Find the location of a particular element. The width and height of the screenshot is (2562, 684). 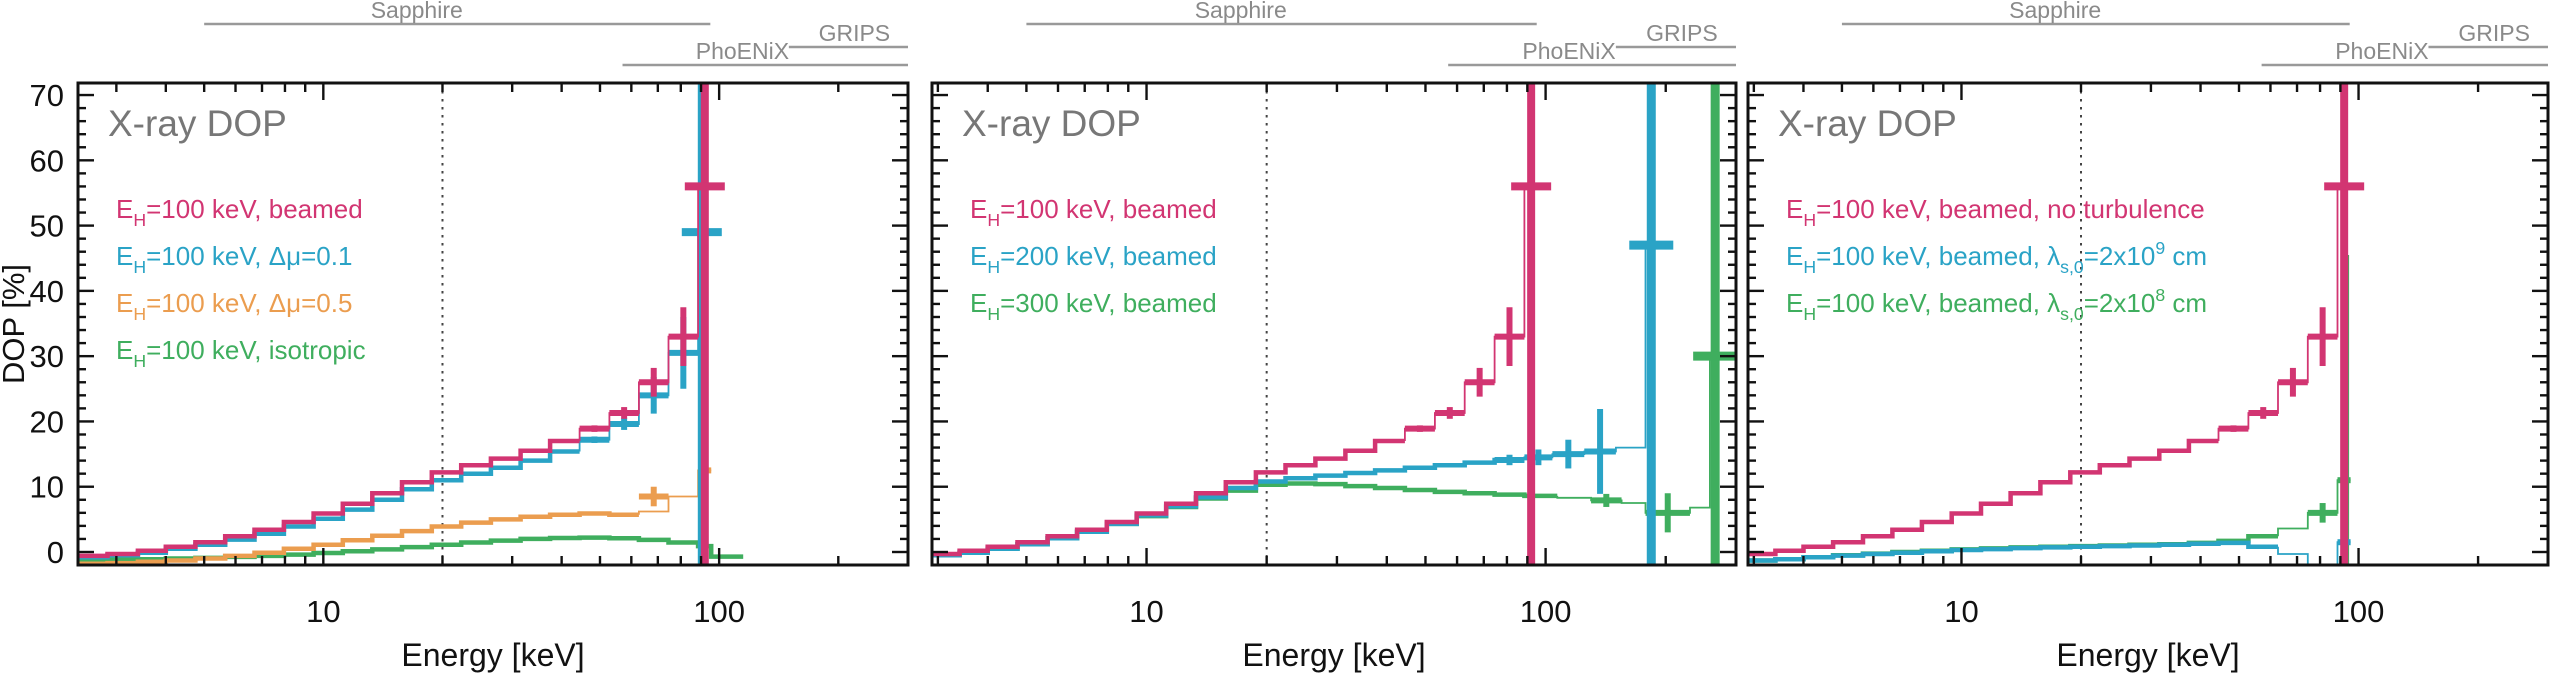

legend-entry: EH=100 keV, isotropic is located at coordinates (241, 353).